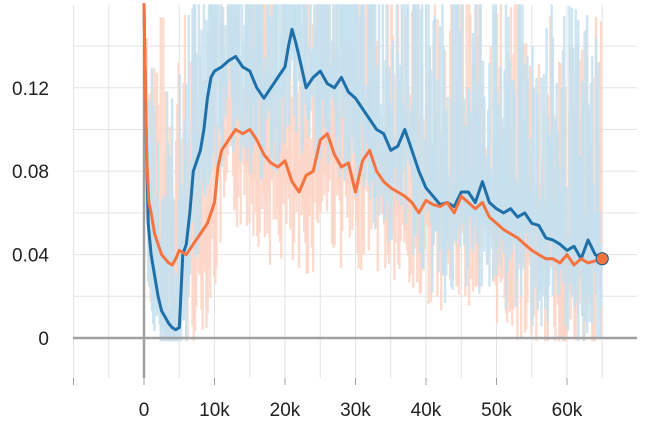 The height and width of the screenshot is (425, 646). What do you see at coordinates (30, 256) in the screenshot?
I see `y-tick-label: 0.04` at bounding box center [30, 256].